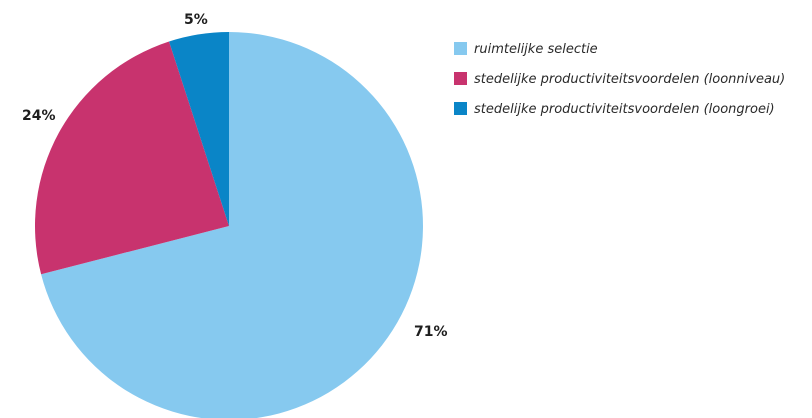 Image resolution: width=812 pixels, height=418 pixels. Describe the element at coordinates (196, 20) in the screenshot. I see `slice-label: 5%` at that location.